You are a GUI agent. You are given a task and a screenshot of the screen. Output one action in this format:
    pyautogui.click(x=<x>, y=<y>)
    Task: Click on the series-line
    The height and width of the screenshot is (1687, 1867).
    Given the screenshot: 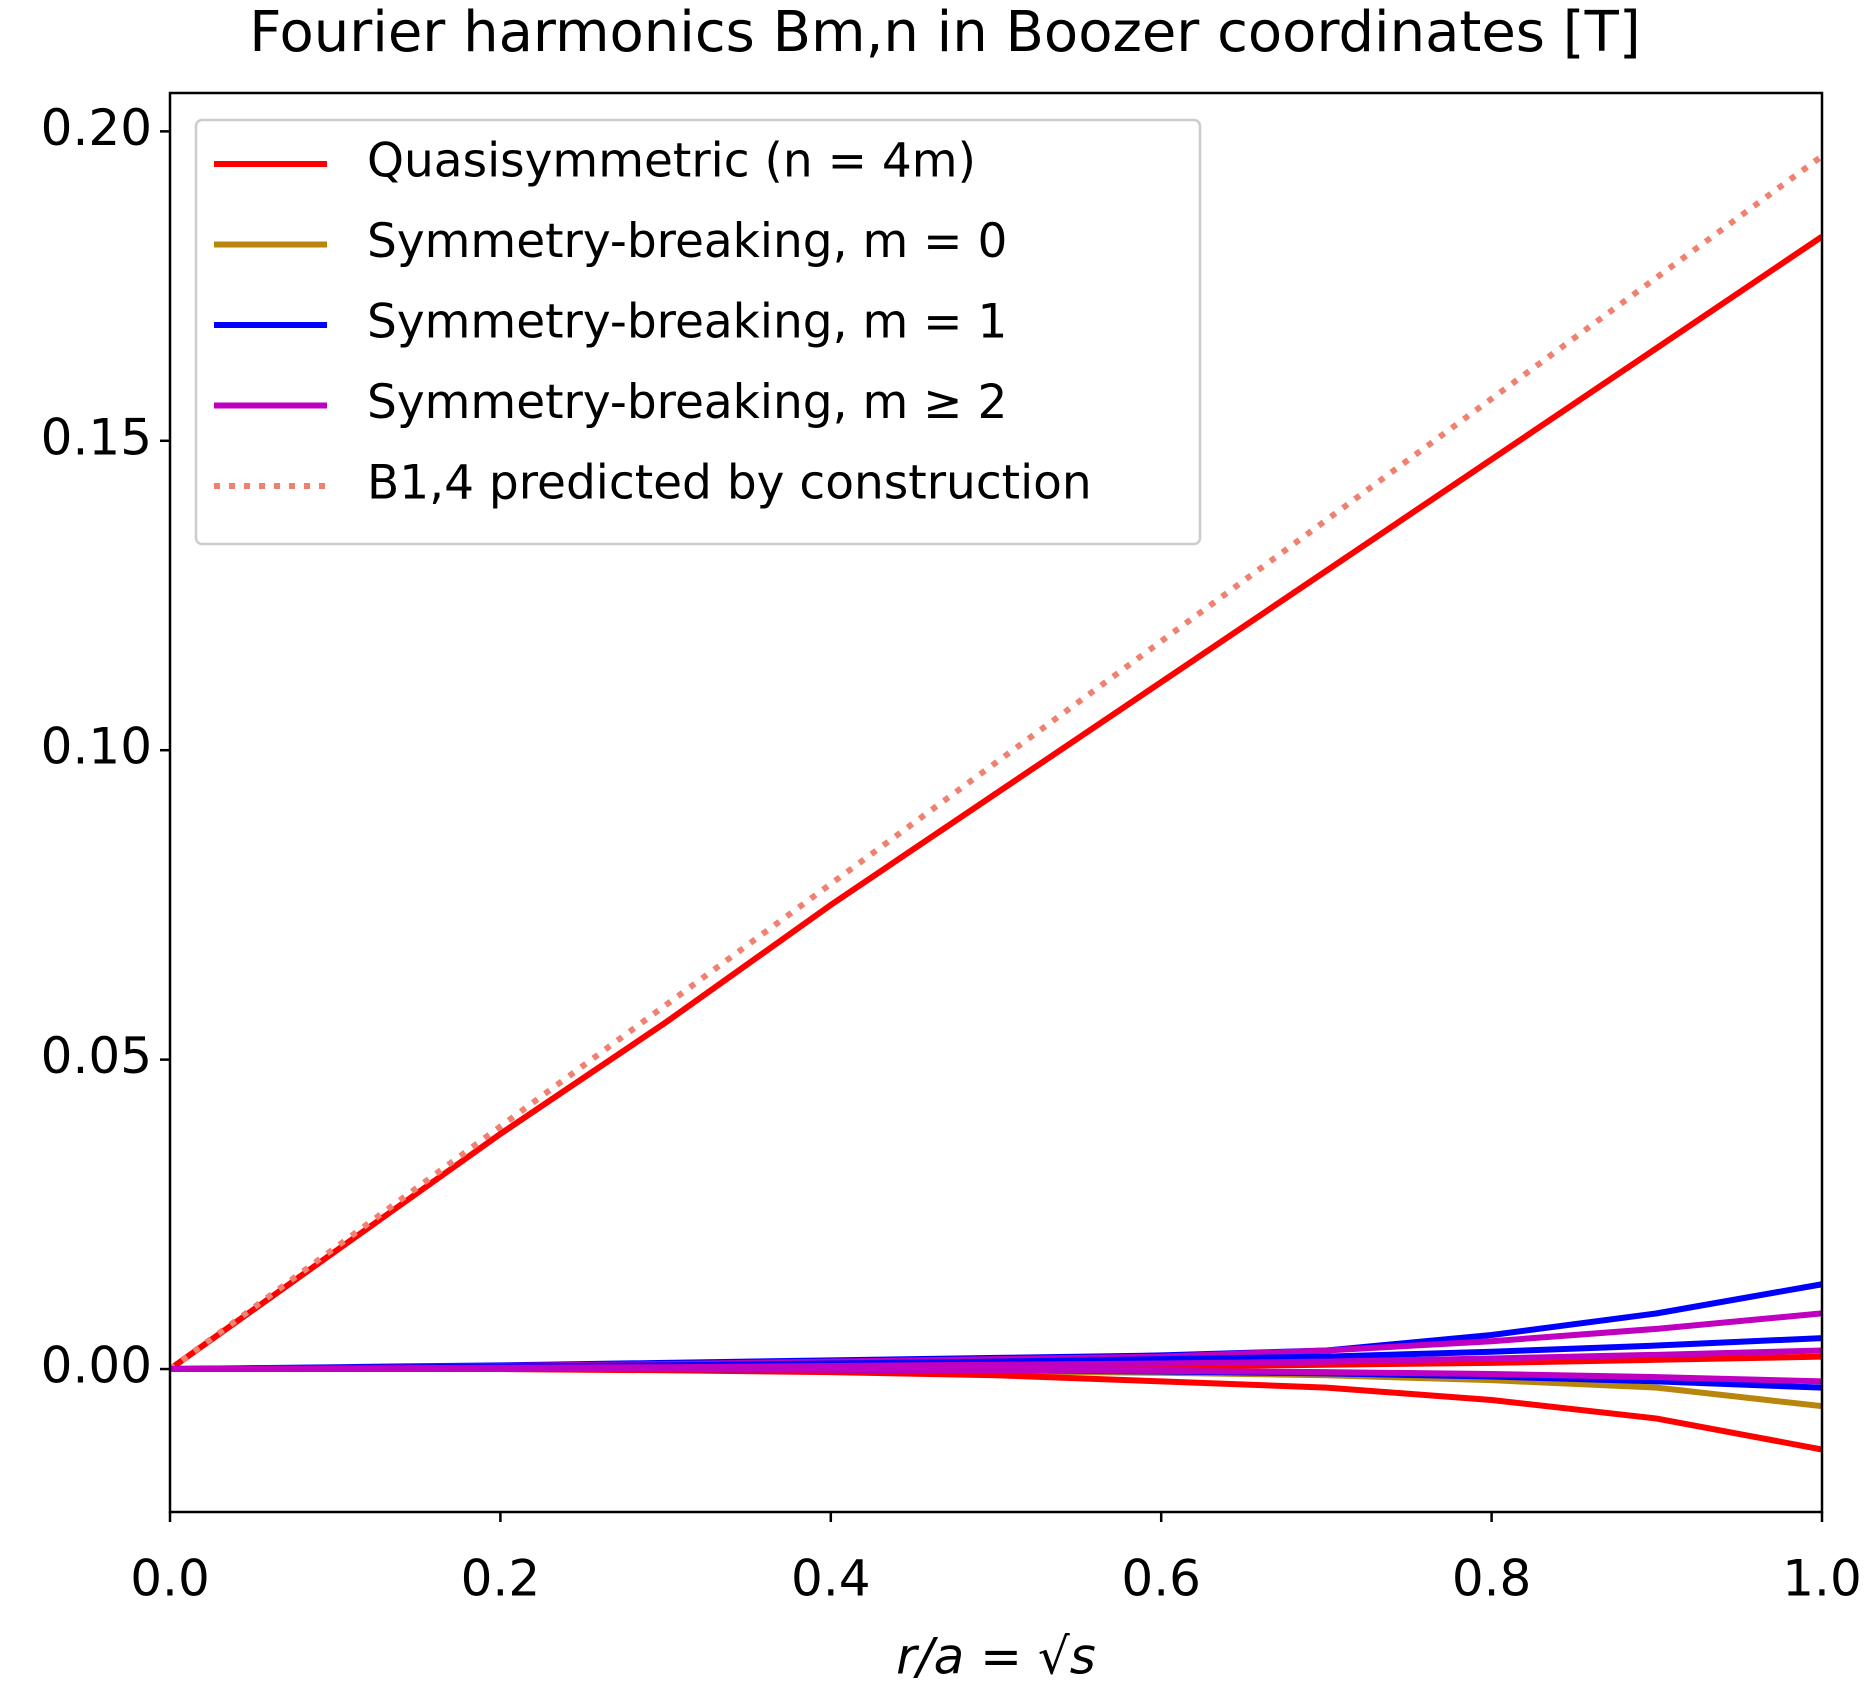 What is the action you would take?
    pyautogui.click(x=996, y=1375)
    